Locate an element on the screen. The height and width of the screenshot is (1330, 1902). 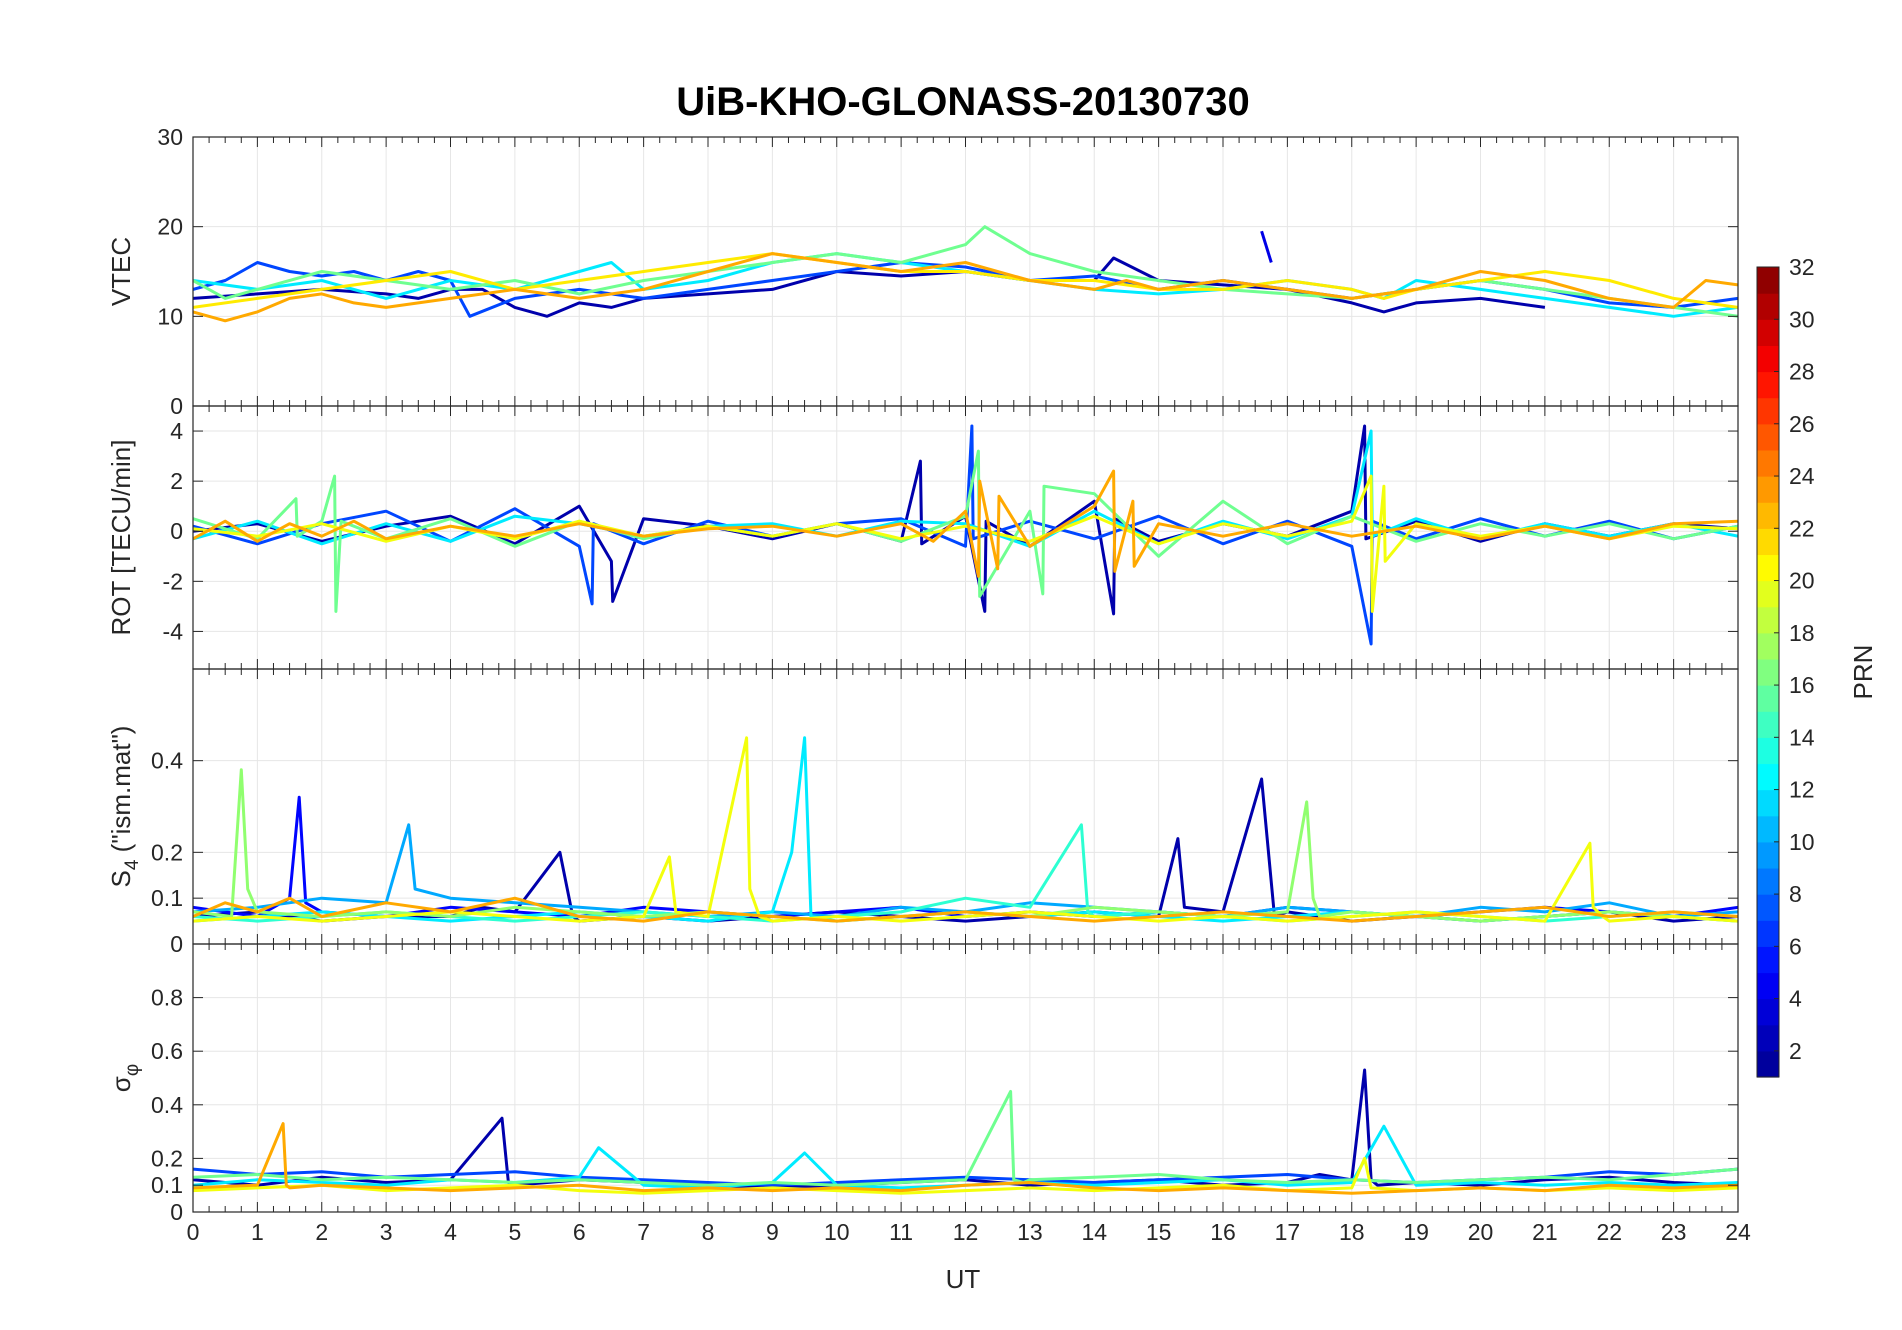
y-tick-label: 10 is located at coordinates (170, 316).